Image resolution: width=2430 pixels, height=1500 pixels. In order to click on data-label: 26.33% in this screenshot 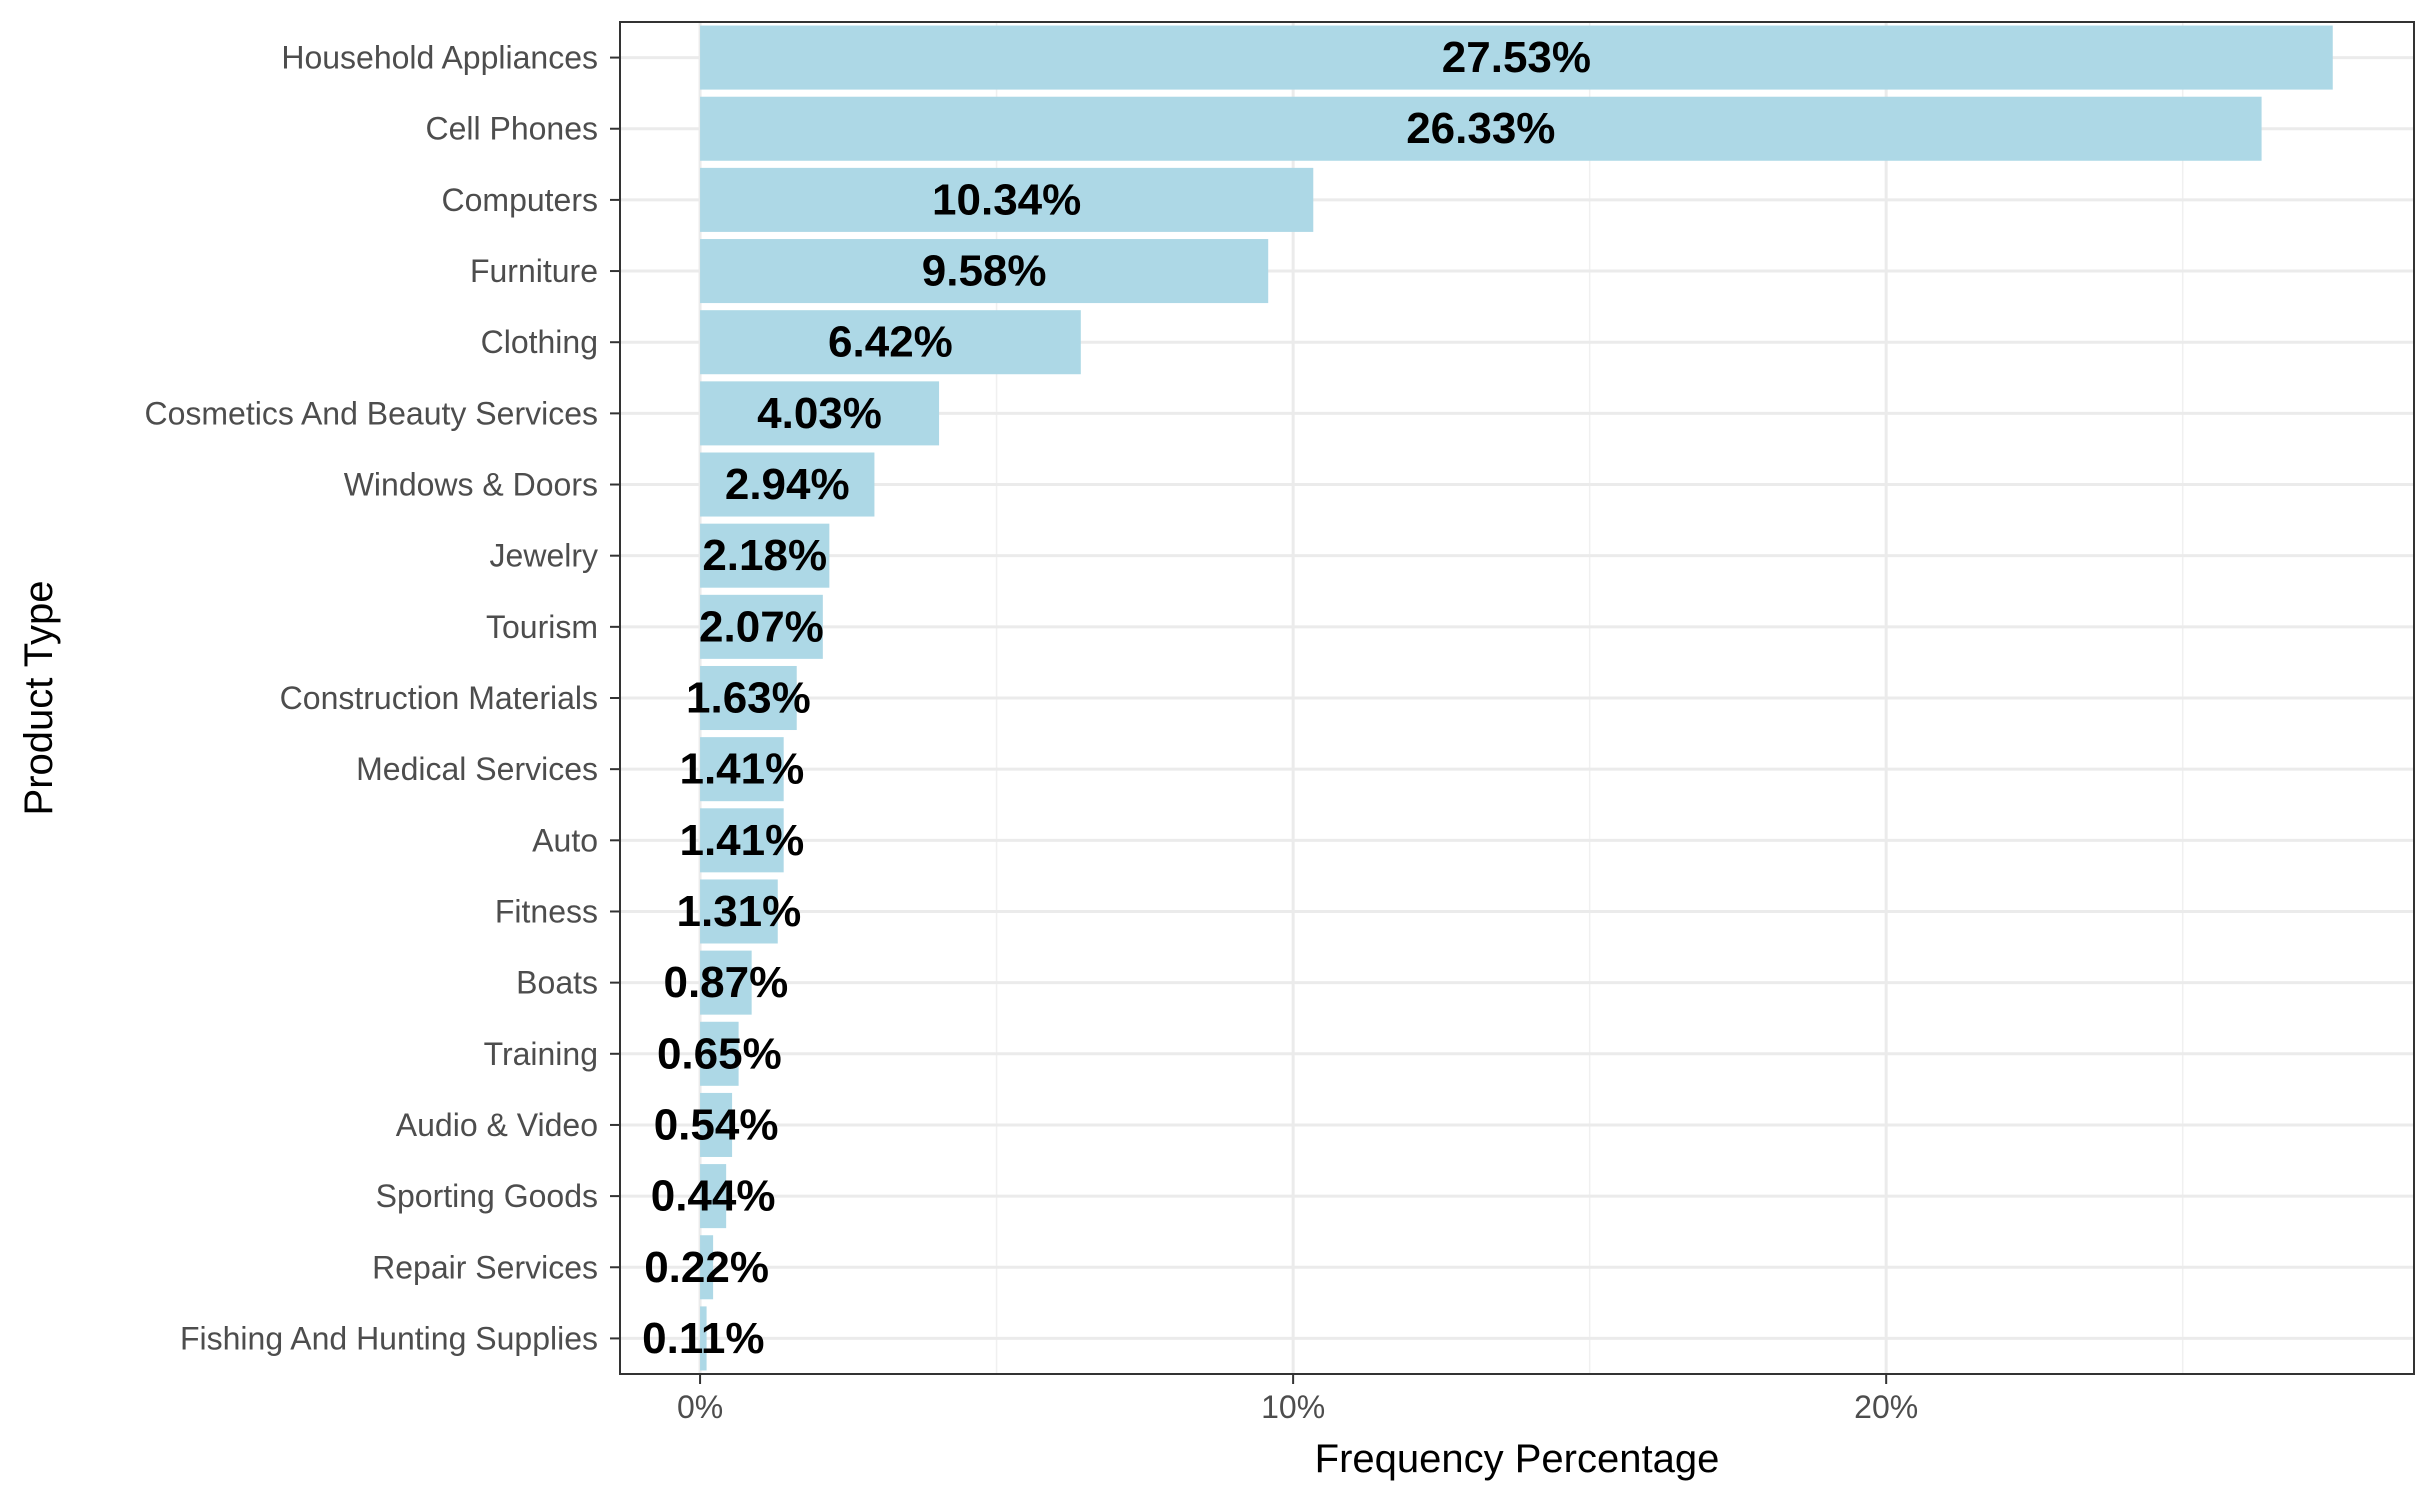, I will do `click(1480, 128)`.